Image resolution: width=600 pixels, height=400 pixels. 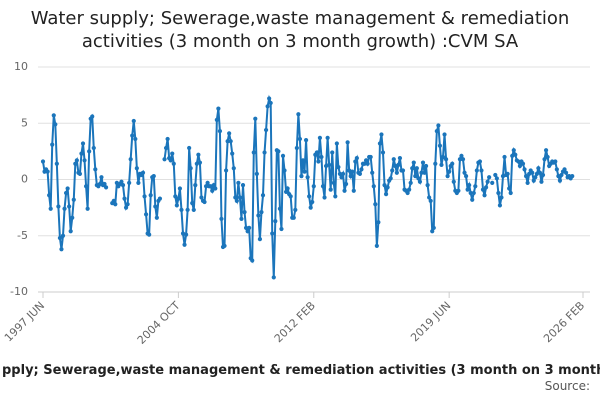 What do you see at coordinates (24, 122) in the screenshot?
I see `y-tick-label: 5` at bounding box center [24, 122].